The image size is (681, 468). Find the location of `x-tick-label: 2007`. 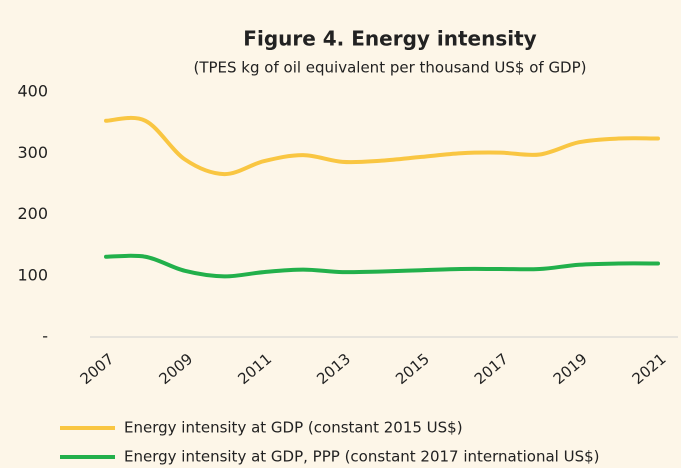

x-tick-label: 2007 is located at coordinates (97, 369).